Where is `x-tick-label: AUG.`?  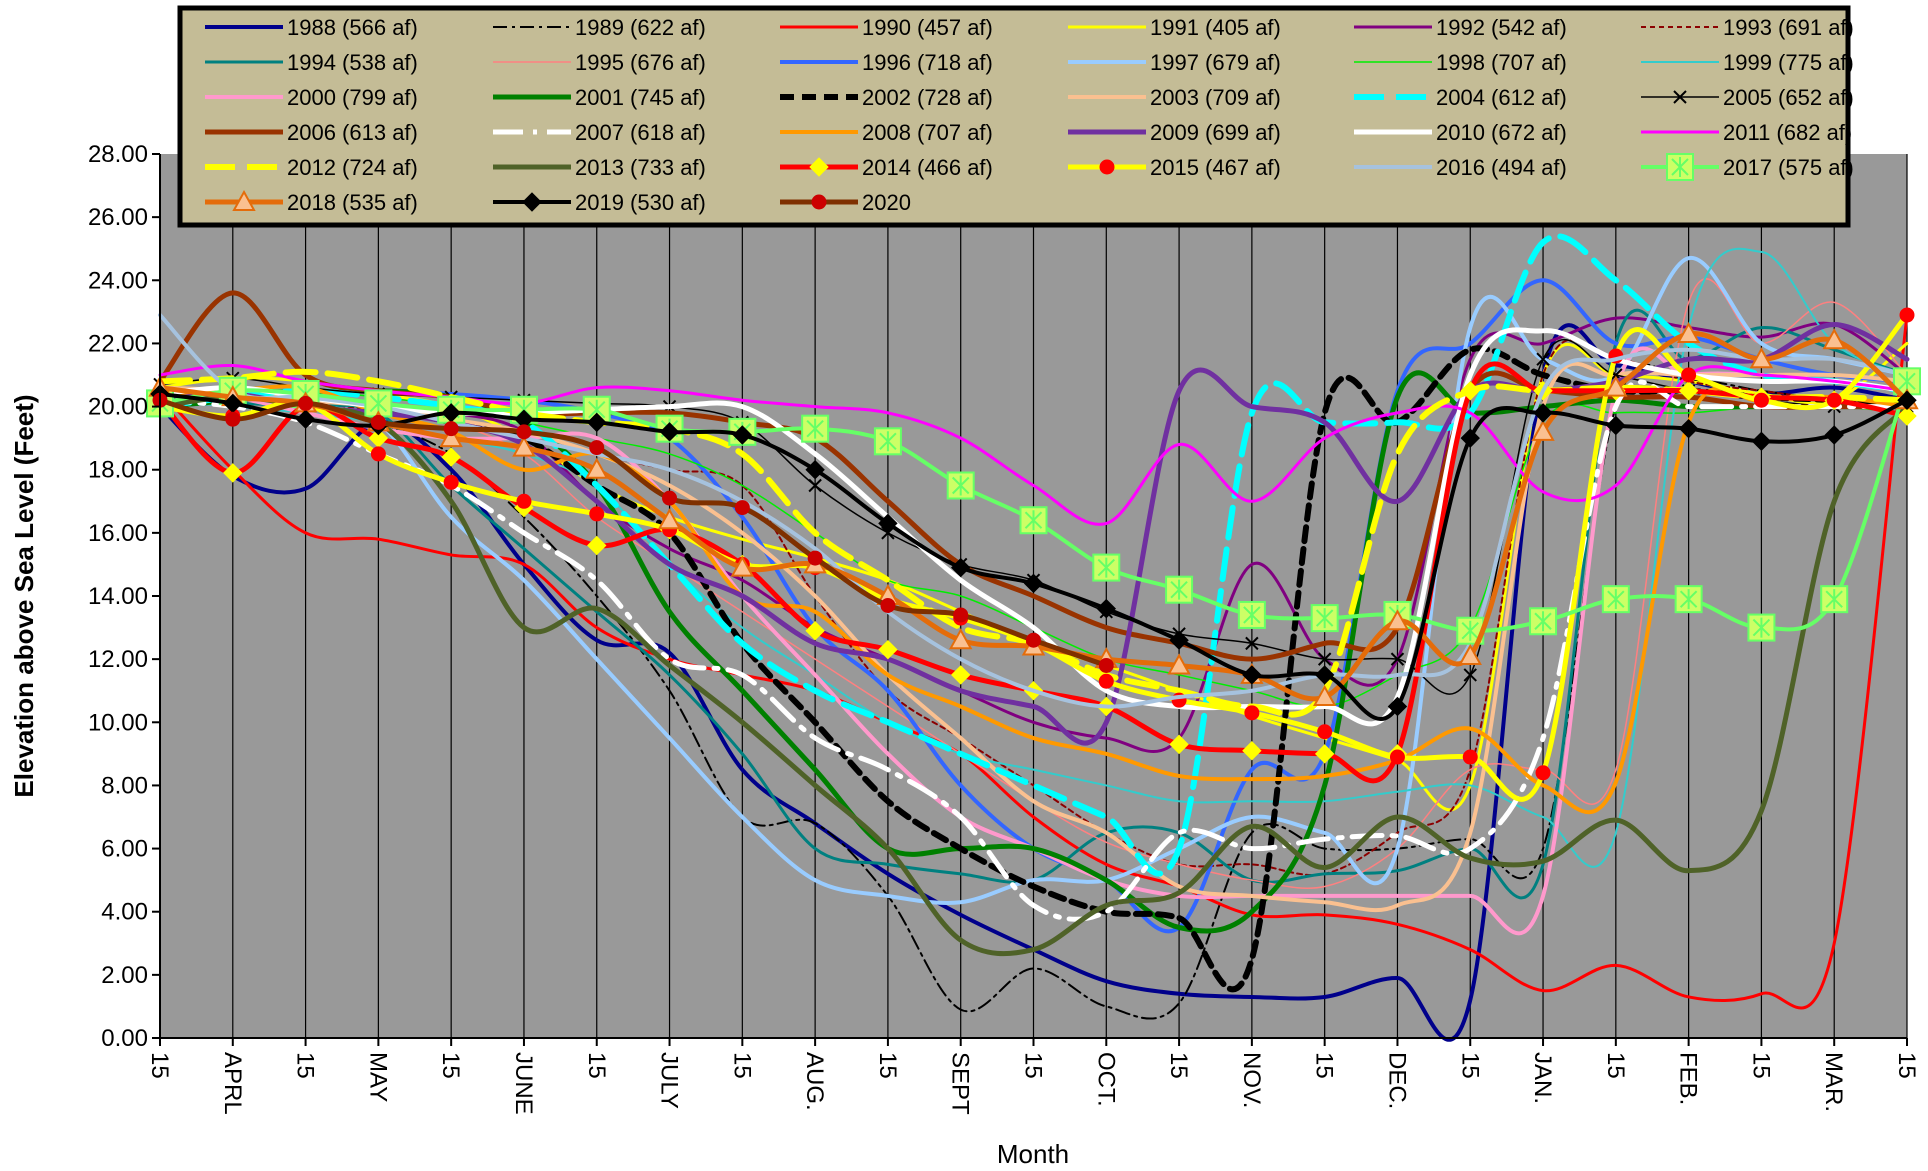 x-tick-label: AUG. is located at coordinates (814, 1081).